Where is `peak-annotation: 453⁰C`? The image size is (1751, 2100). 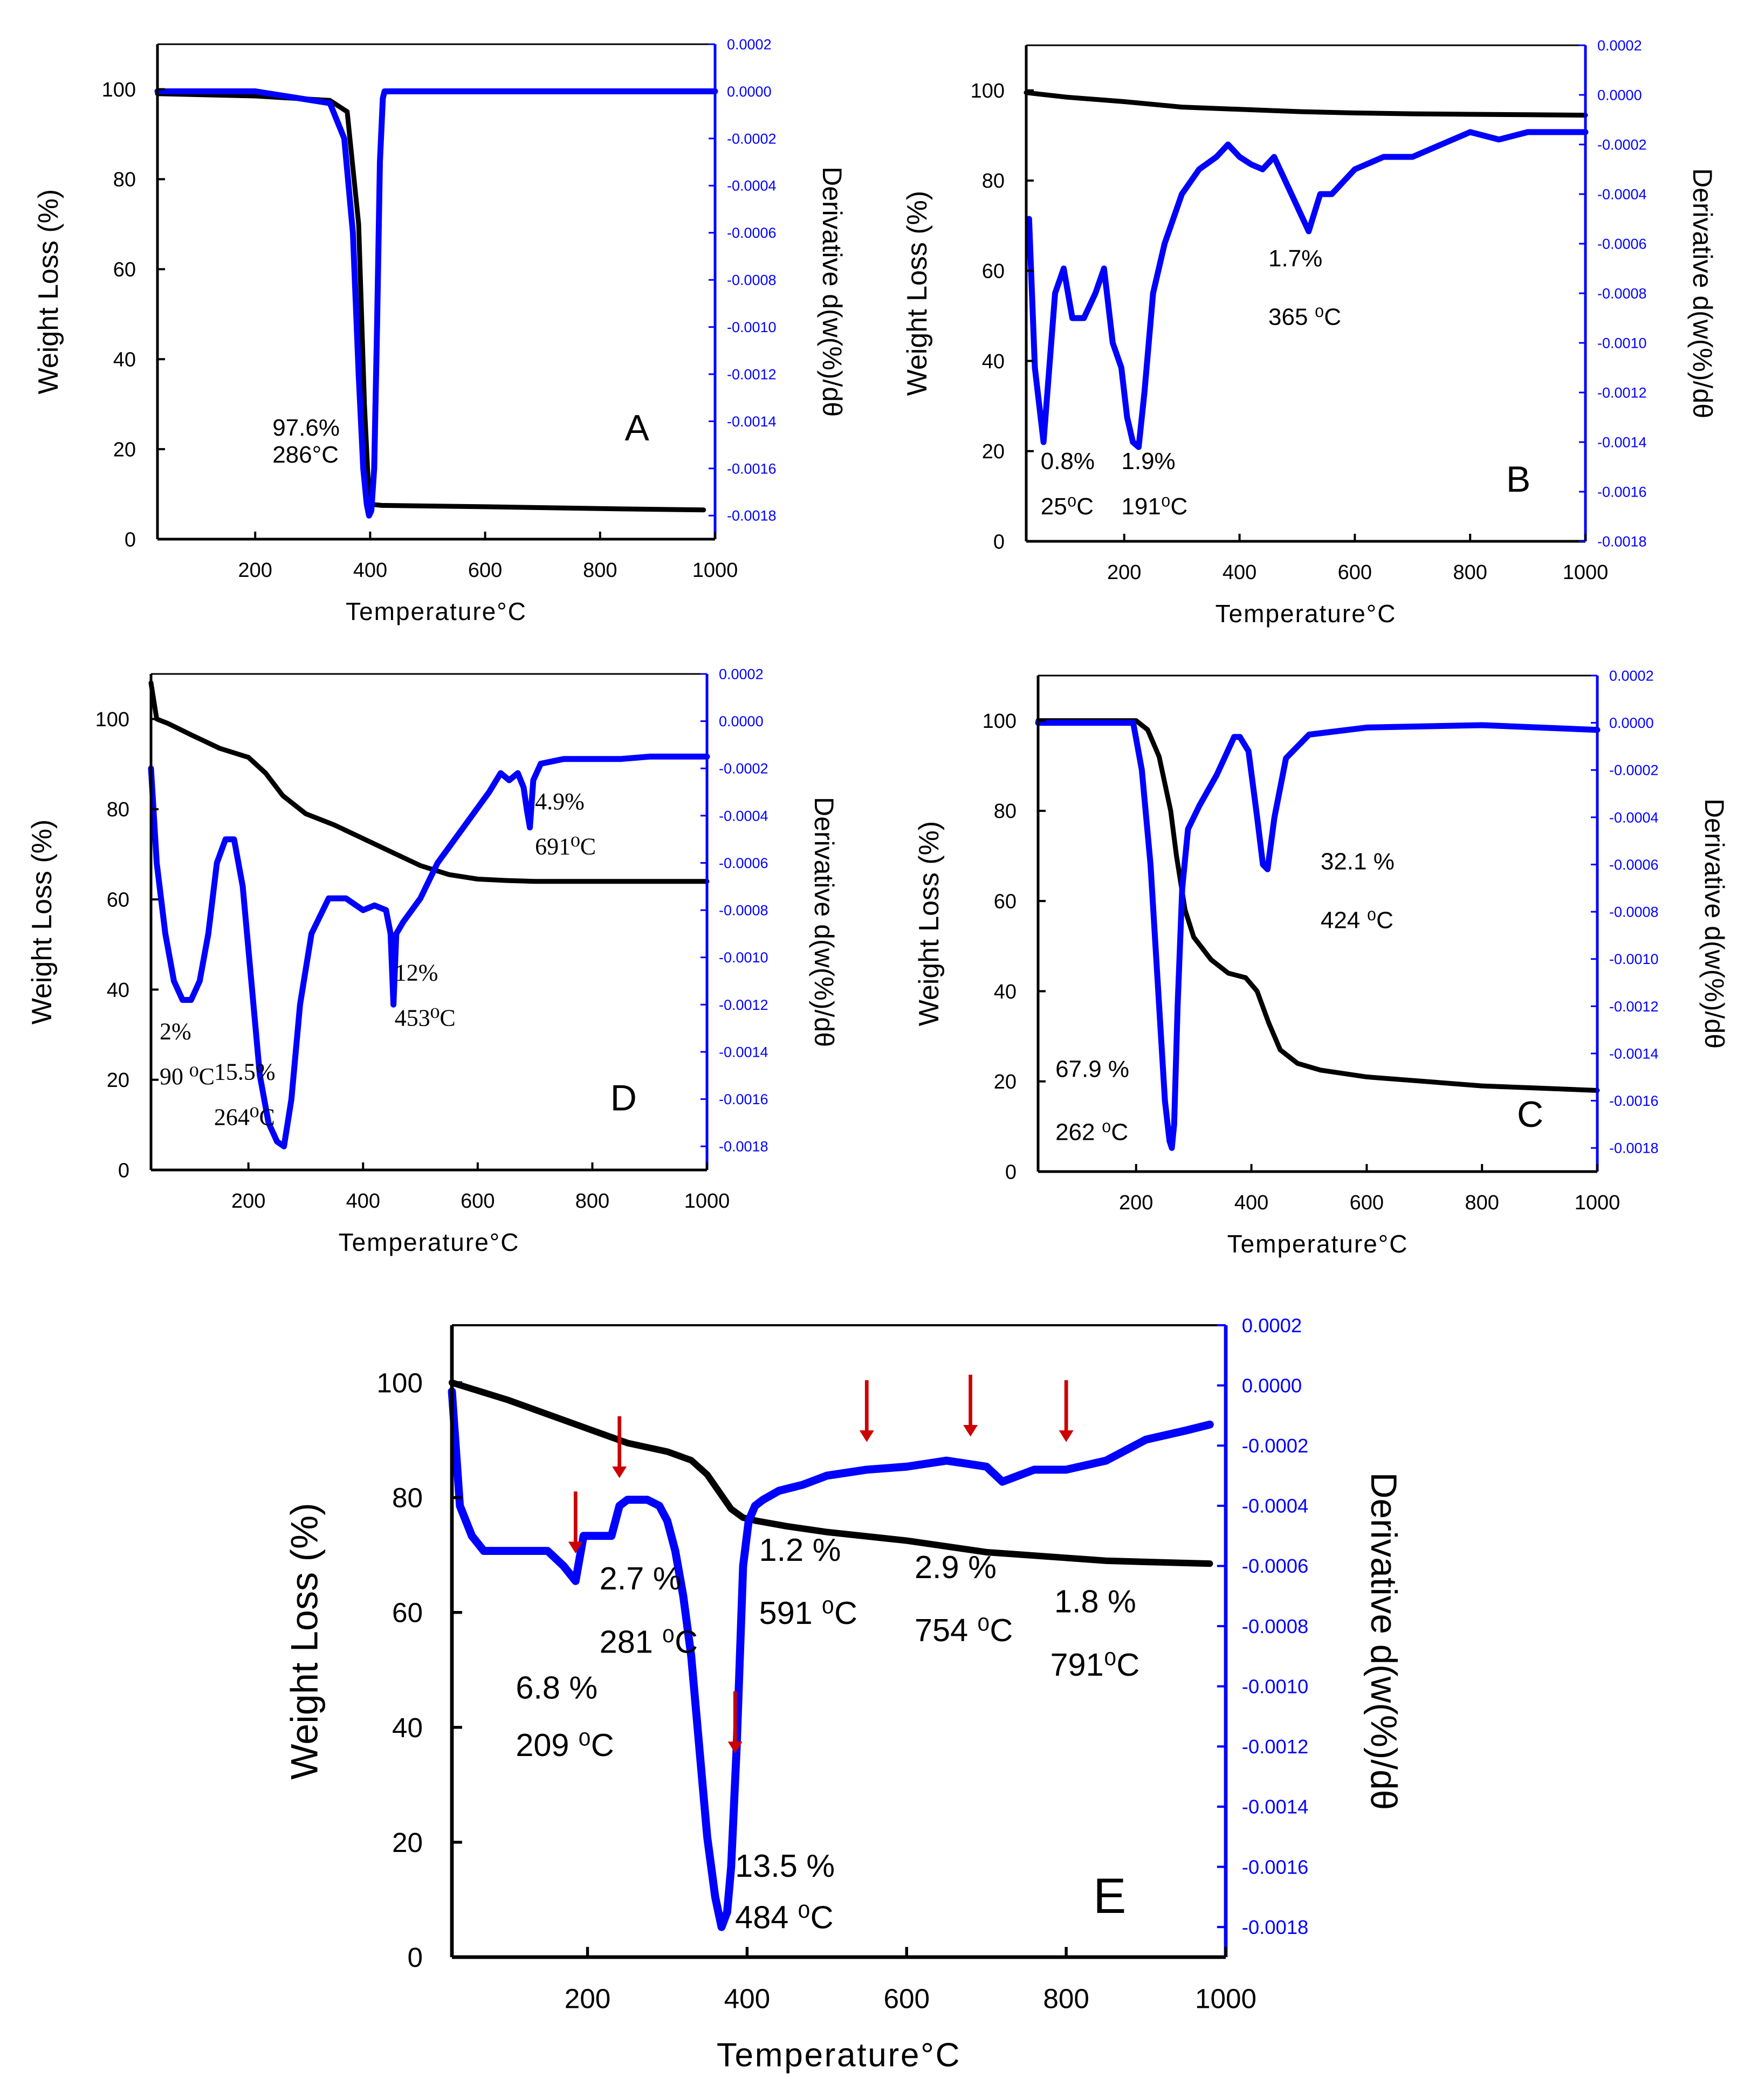
peak-annotation: 453⁰C is located at coordinates (425, 1017).